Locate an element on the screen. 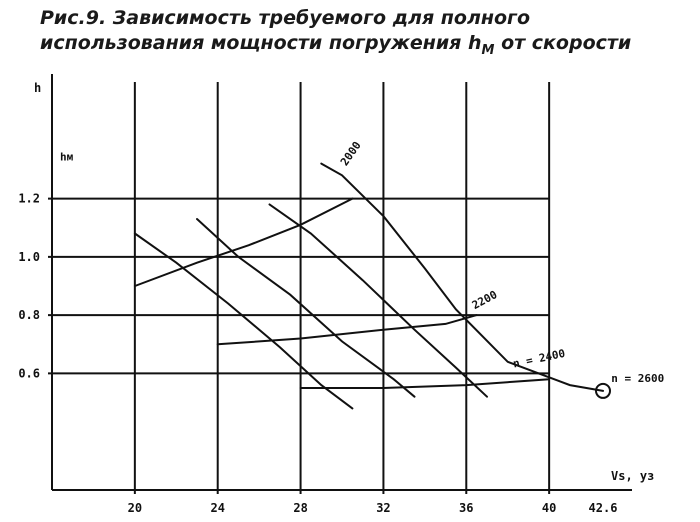  x-tick-label: 24 is located at coordinates (217, 508).